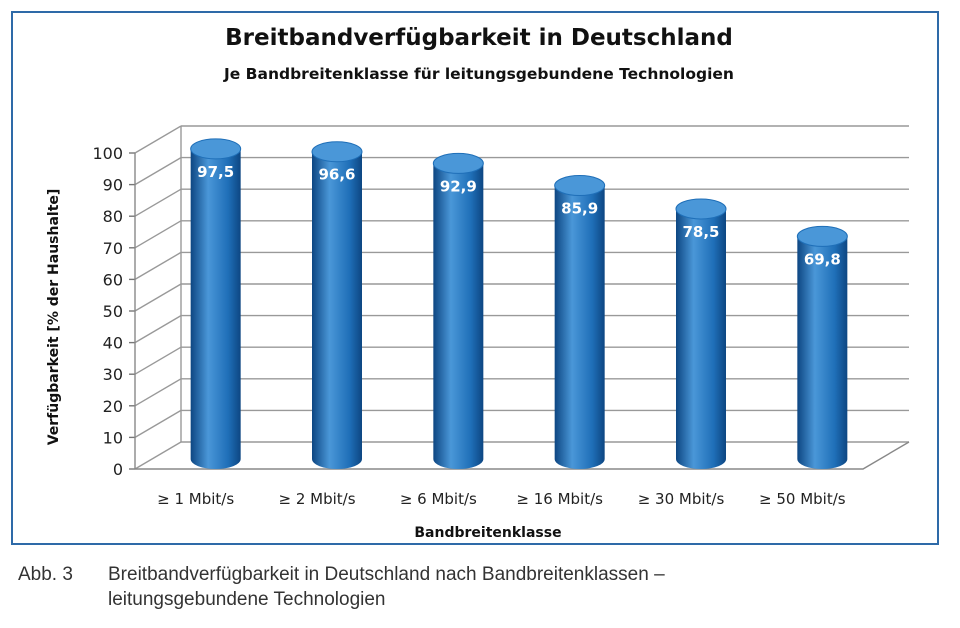 The width and height of the screenshot is (960, 628). Describe the element at coordinates (45, 574) in the screenshot. I see `caption-number: Abb. 3` at that location.